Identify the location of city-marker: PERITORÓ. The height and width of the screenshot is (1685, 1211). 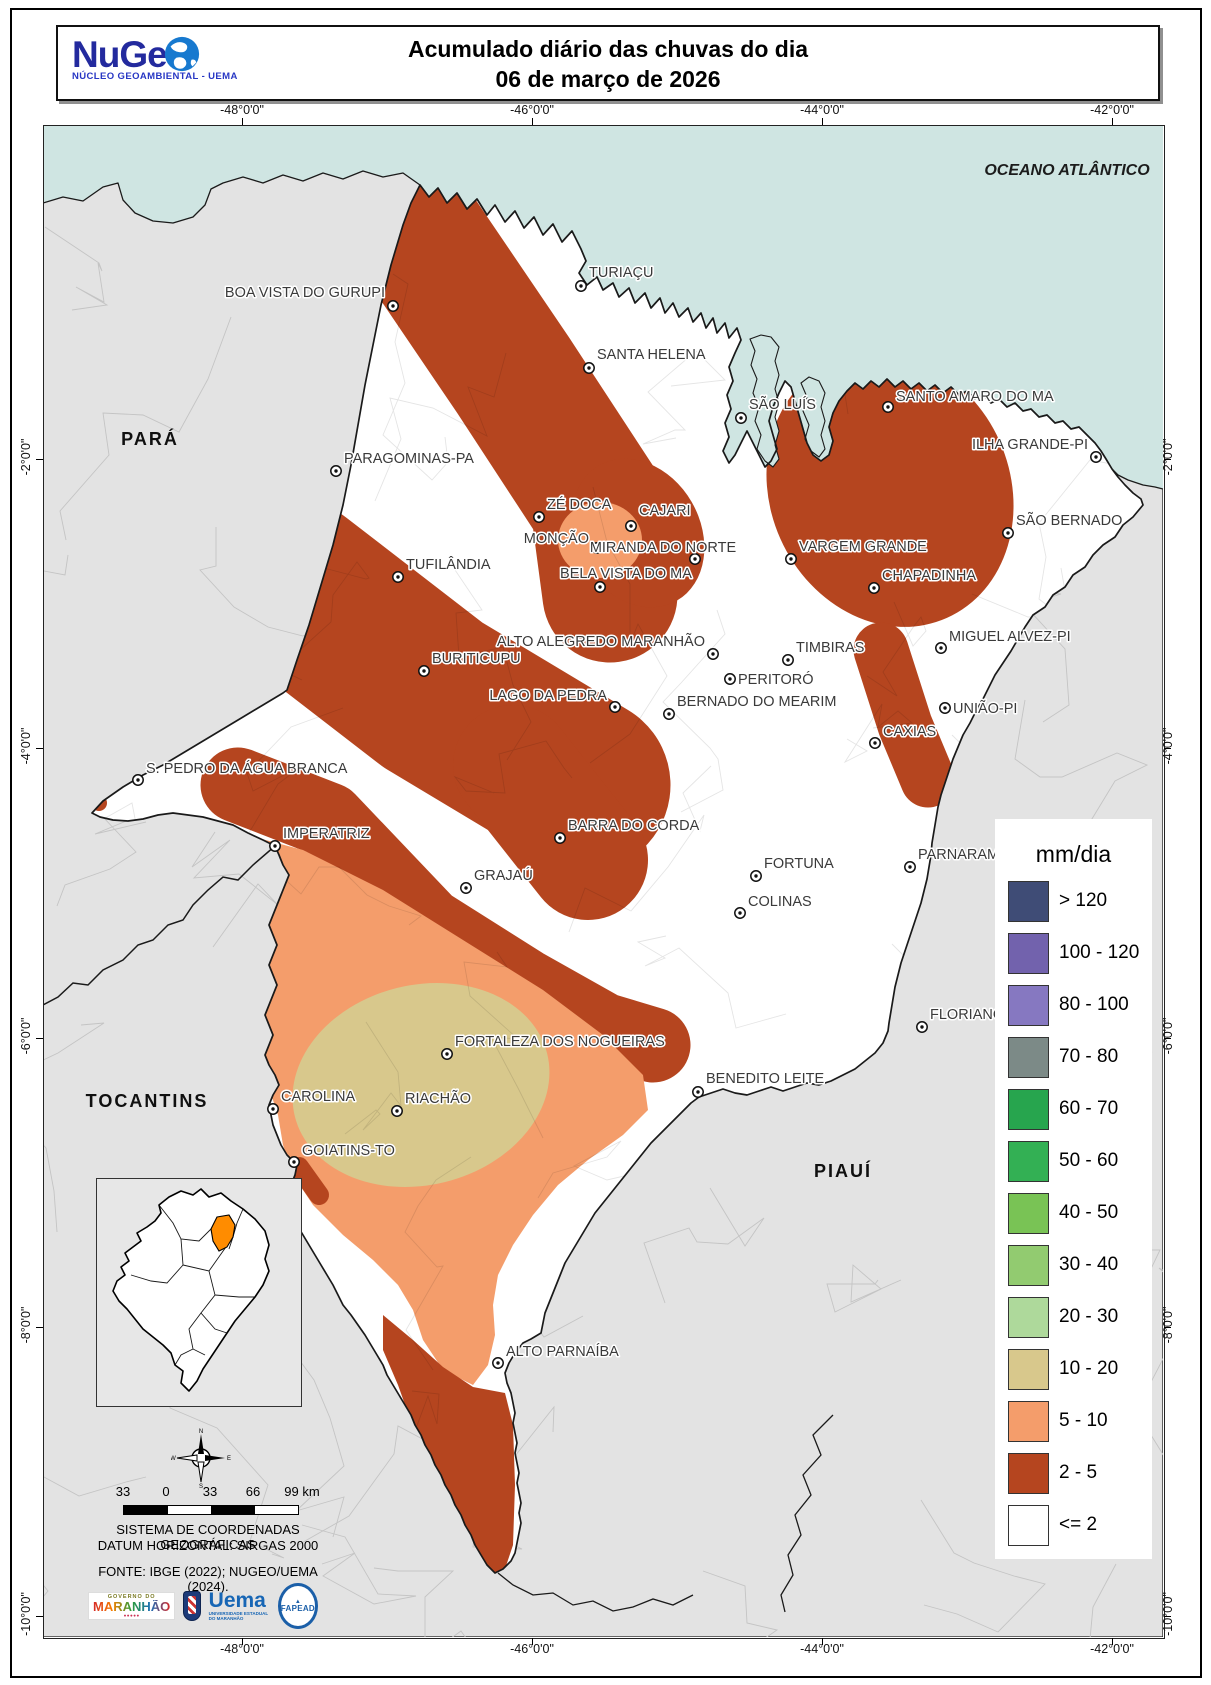
(769, 680).